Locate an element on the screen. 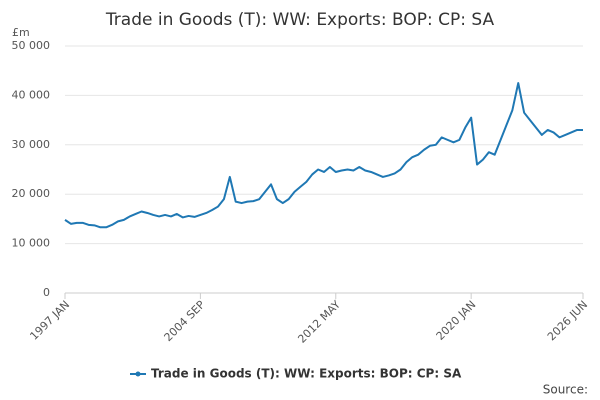 Image resolution: width=600 pixels, height=400 pixels. x-tick-label: 1997 JAN is located at coordinates (49, 320).